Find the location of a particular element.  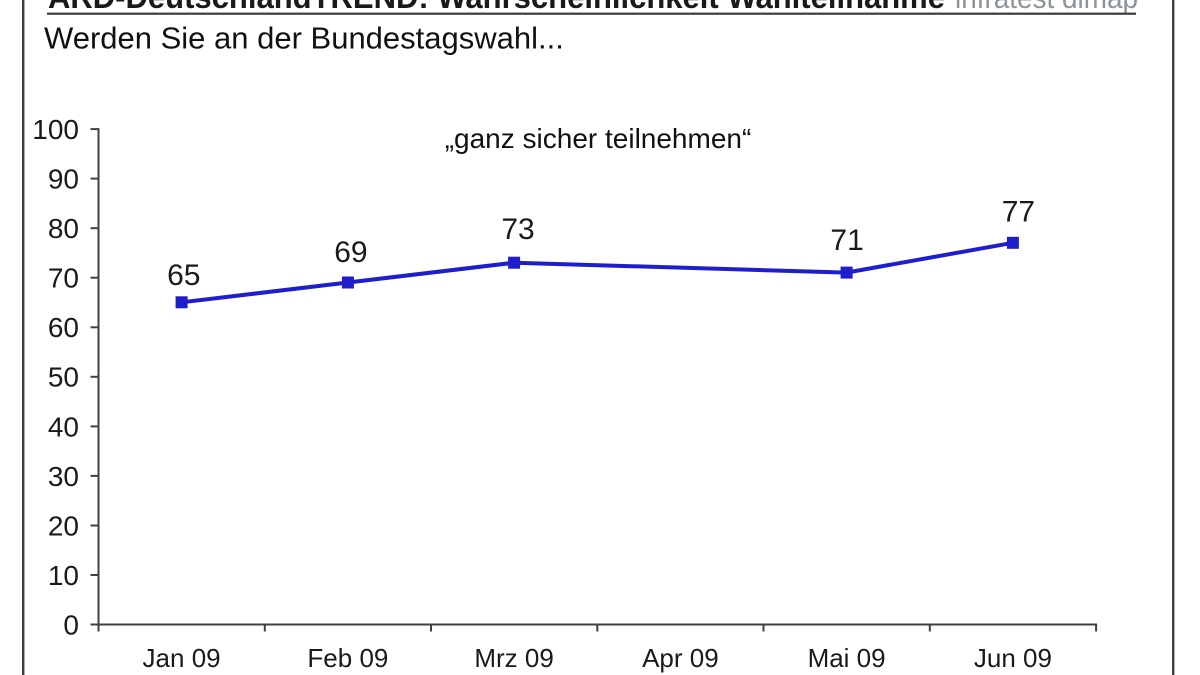

svg-text: 70 is located at coordinates (63, 278).